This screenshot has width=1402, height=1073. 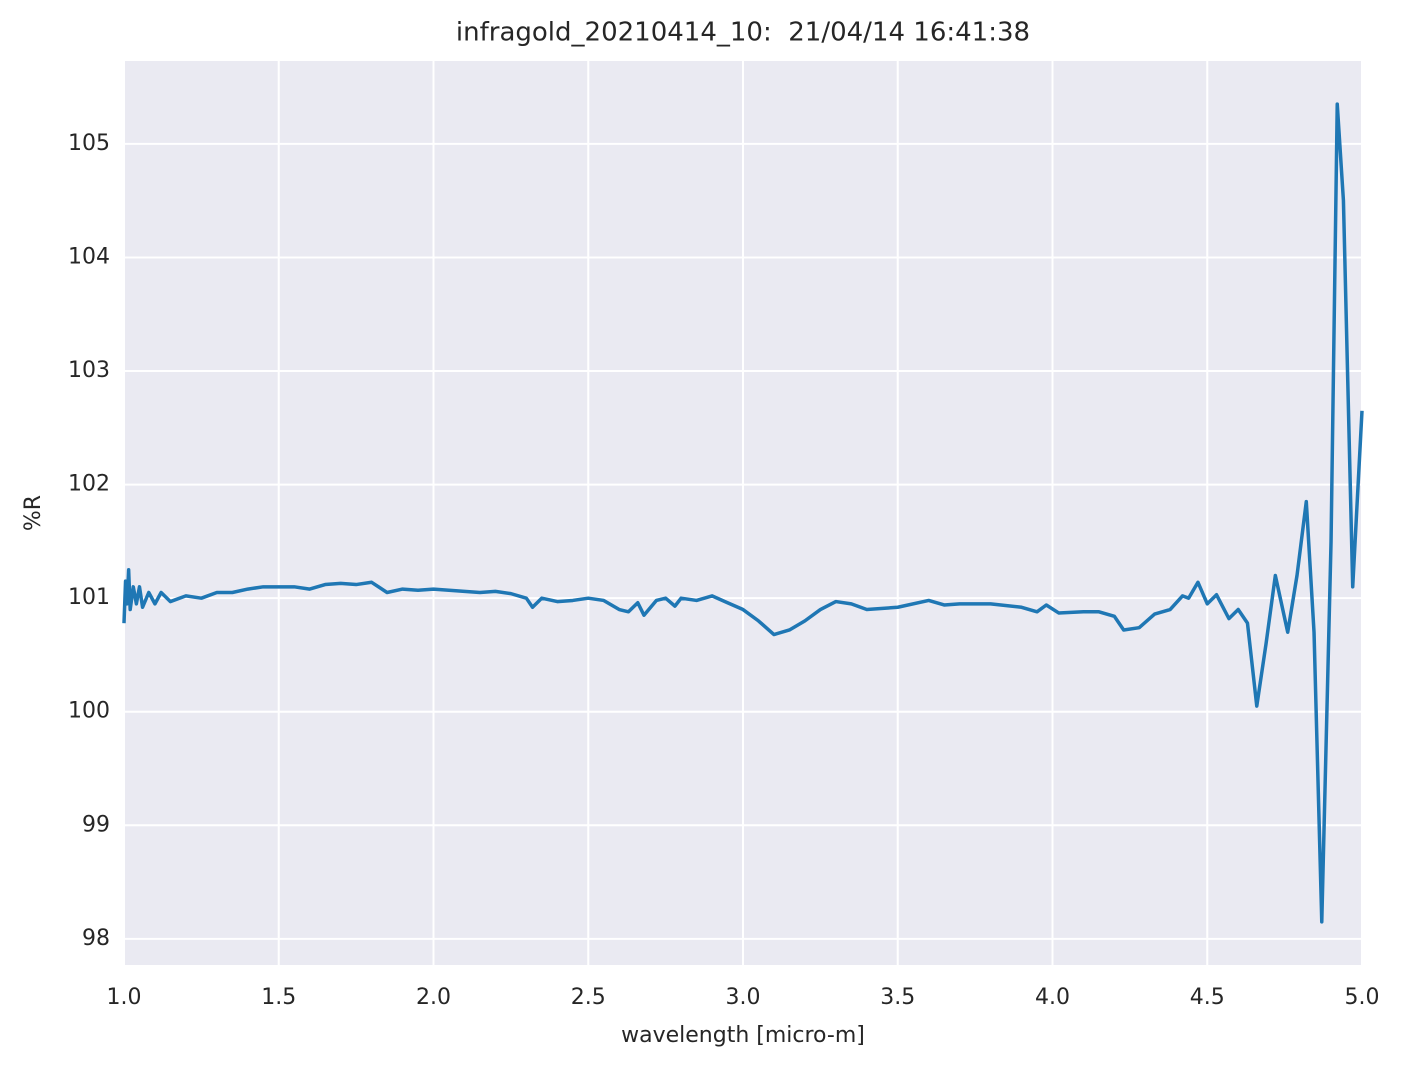 What do you see at coordinates (1052, 997) in the screenshot?
I see `x-tick-label: 4.0` at bounding box center [1052, 997].